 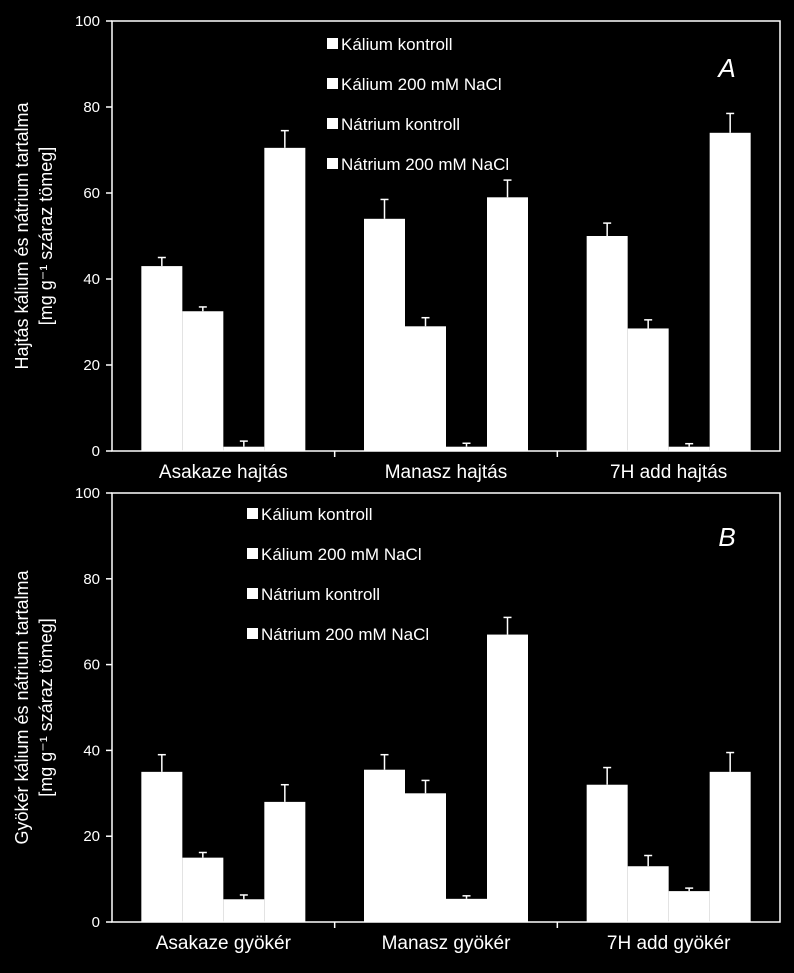 What do you see at coordinates (22, 706) in the screenshot?
I see `y-axis-label: Gyökér kálium és nátrium tartalma` at bounding box center [22, 706].